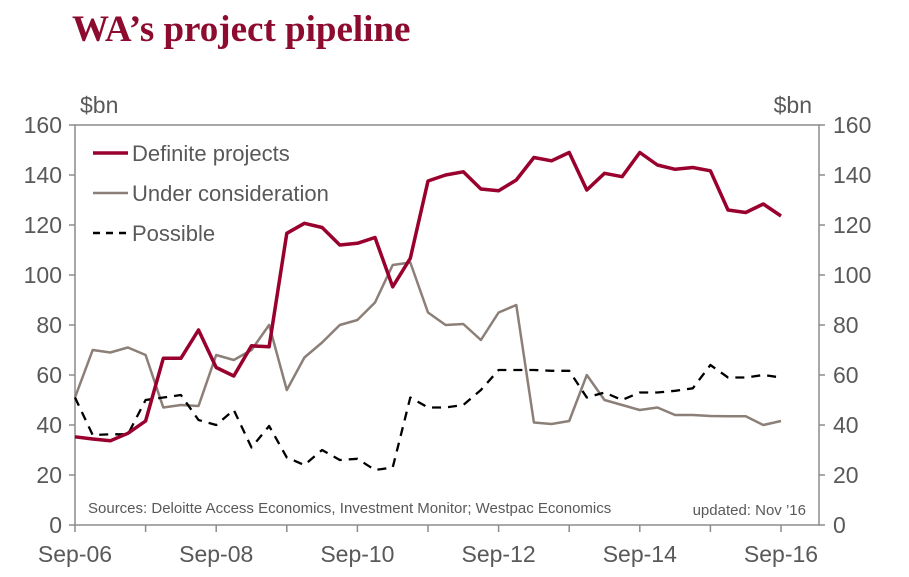  What do you see at coordinates (846, 325) in the screenshot?
I see `y-tick-label-right: 80` at bounding box center [846, 325].